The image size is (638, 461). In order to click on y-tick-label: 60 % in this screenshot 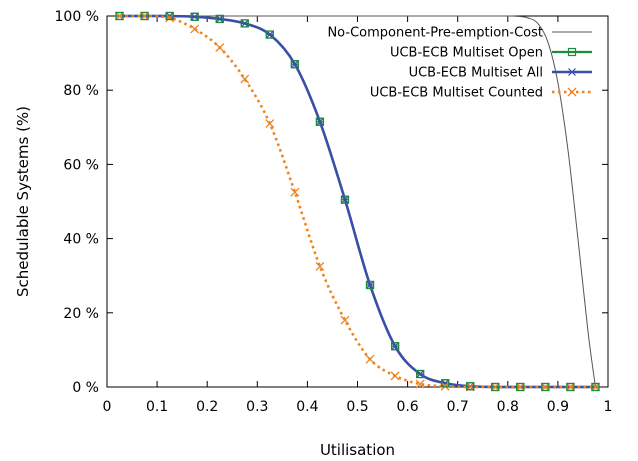, I will do `click(81, 165)`.